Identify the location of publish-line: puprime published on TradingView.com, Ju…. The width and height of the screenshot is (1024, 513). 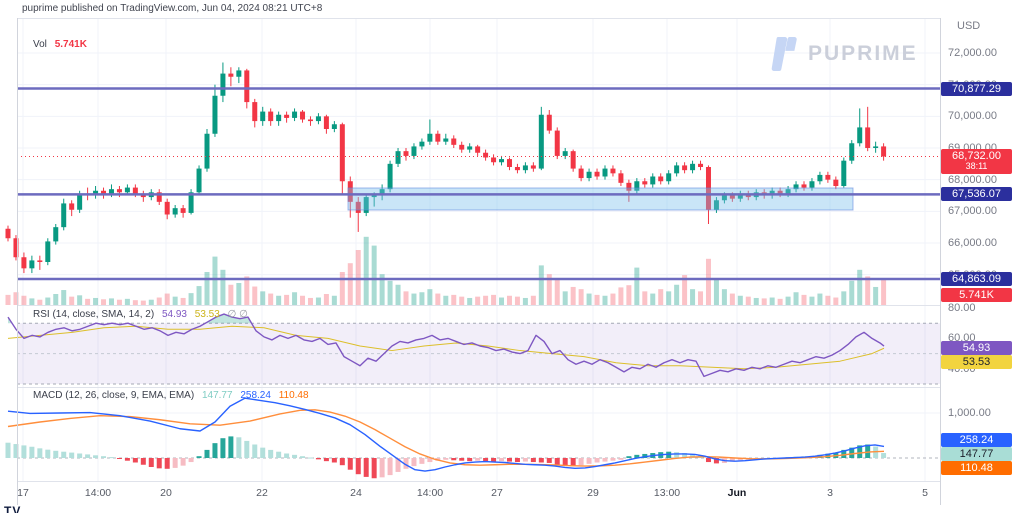
(172, 8).